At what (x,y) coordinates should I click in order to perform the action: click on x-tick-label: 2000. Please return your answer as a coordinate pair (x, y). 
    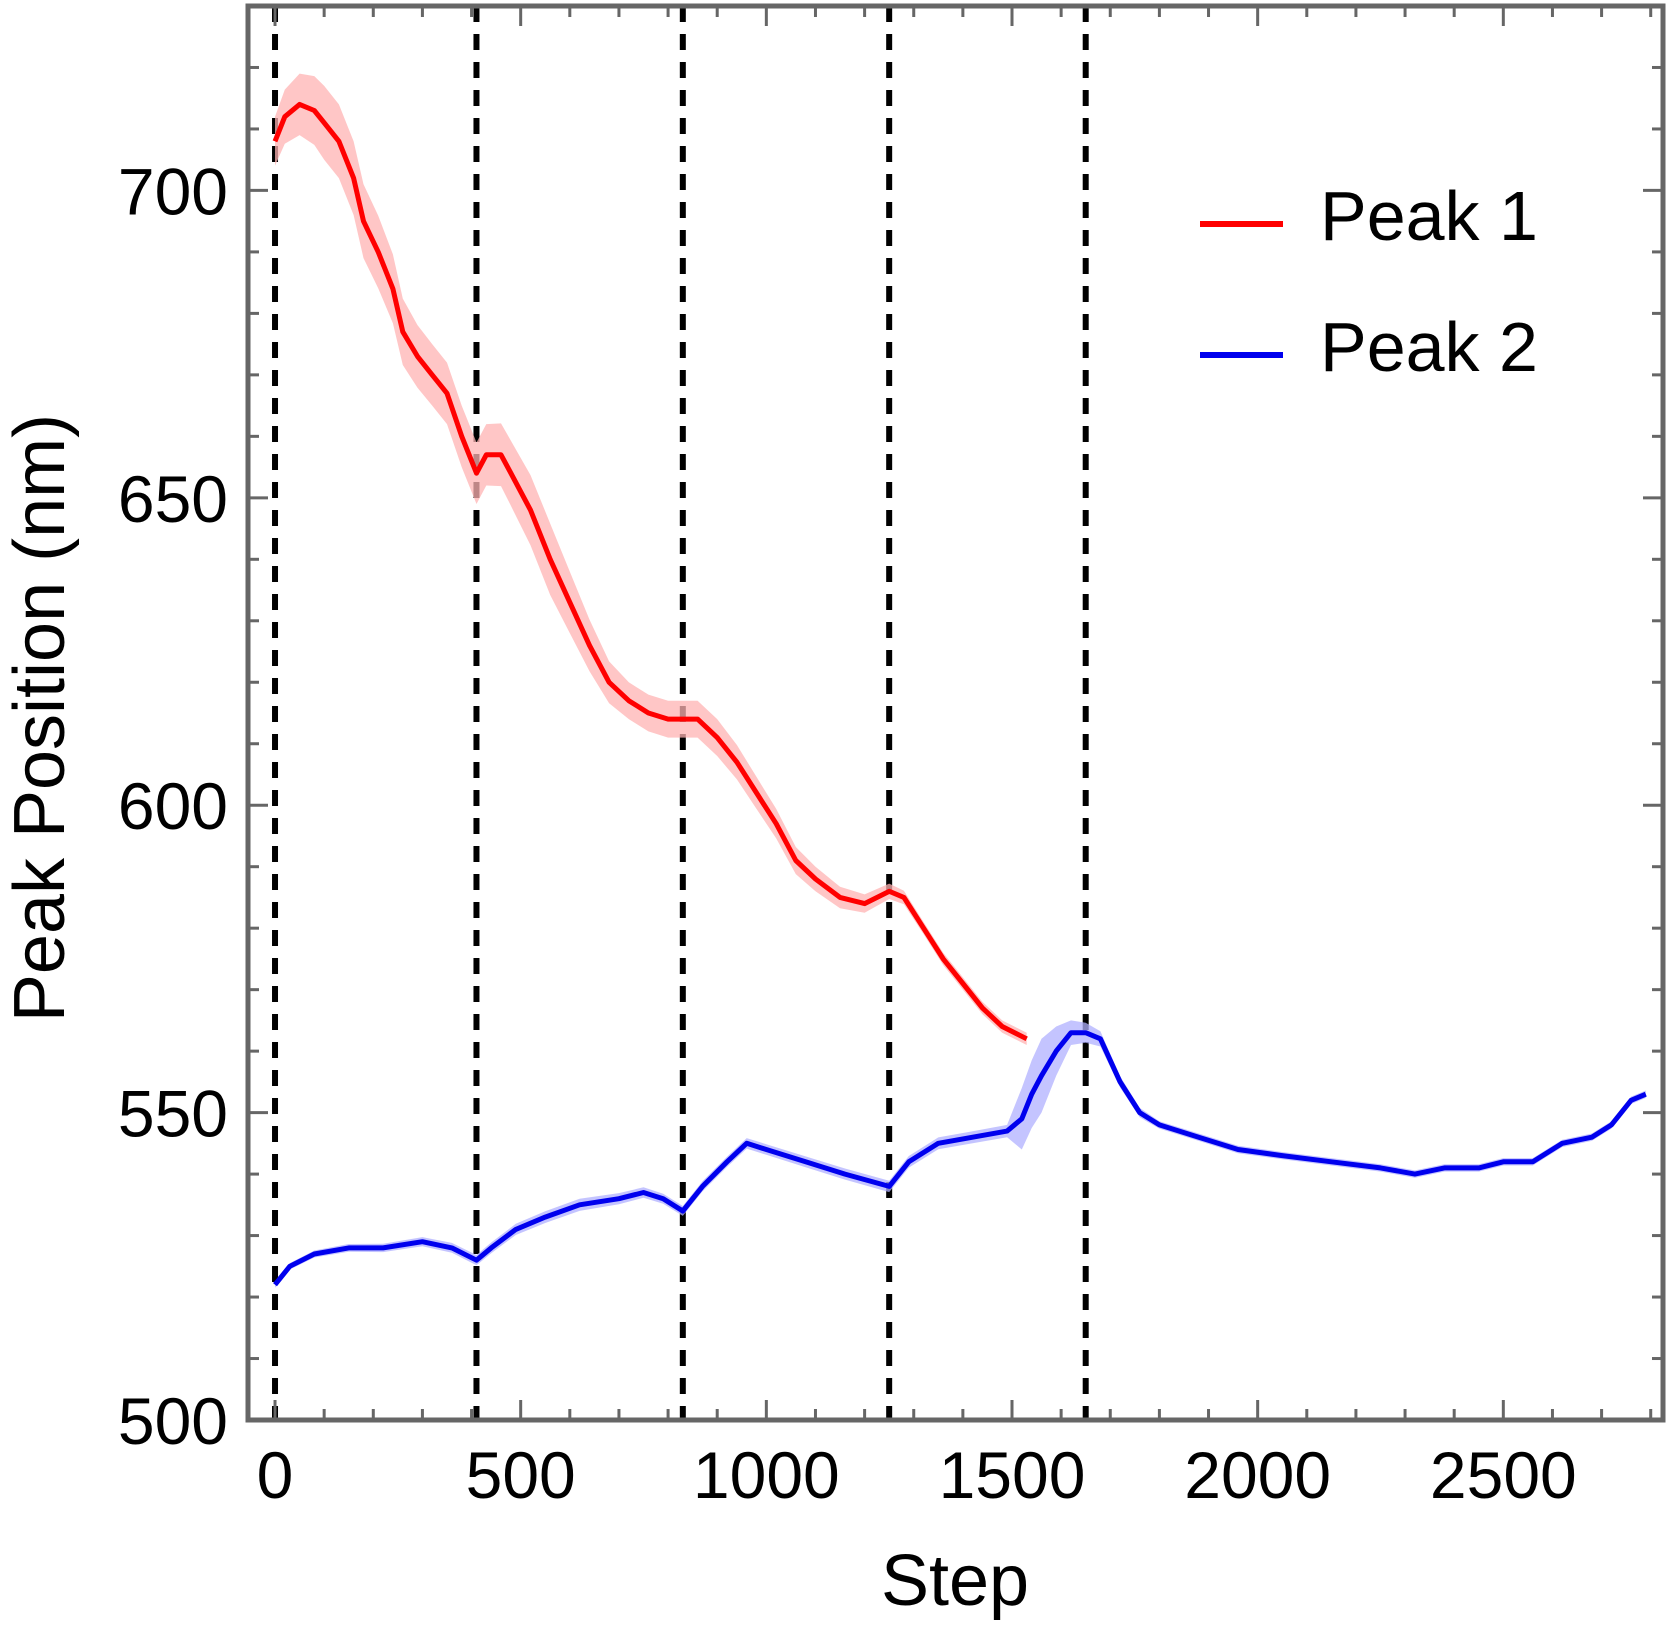
    Looking at the image, I should click on (1257, 1475).